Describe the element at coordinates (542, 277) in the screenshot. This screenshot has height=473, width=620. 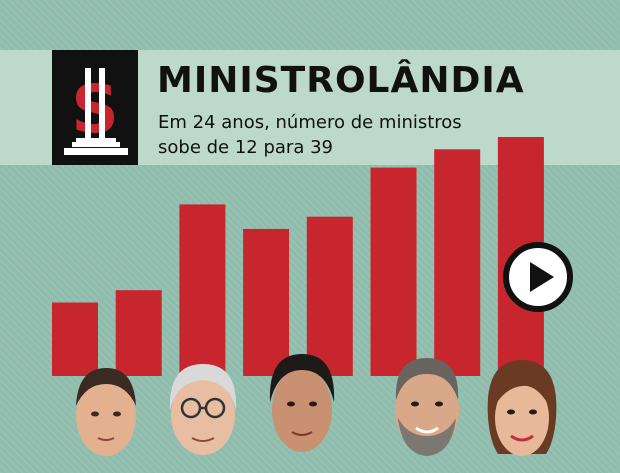
I see `play-icon` at that location.